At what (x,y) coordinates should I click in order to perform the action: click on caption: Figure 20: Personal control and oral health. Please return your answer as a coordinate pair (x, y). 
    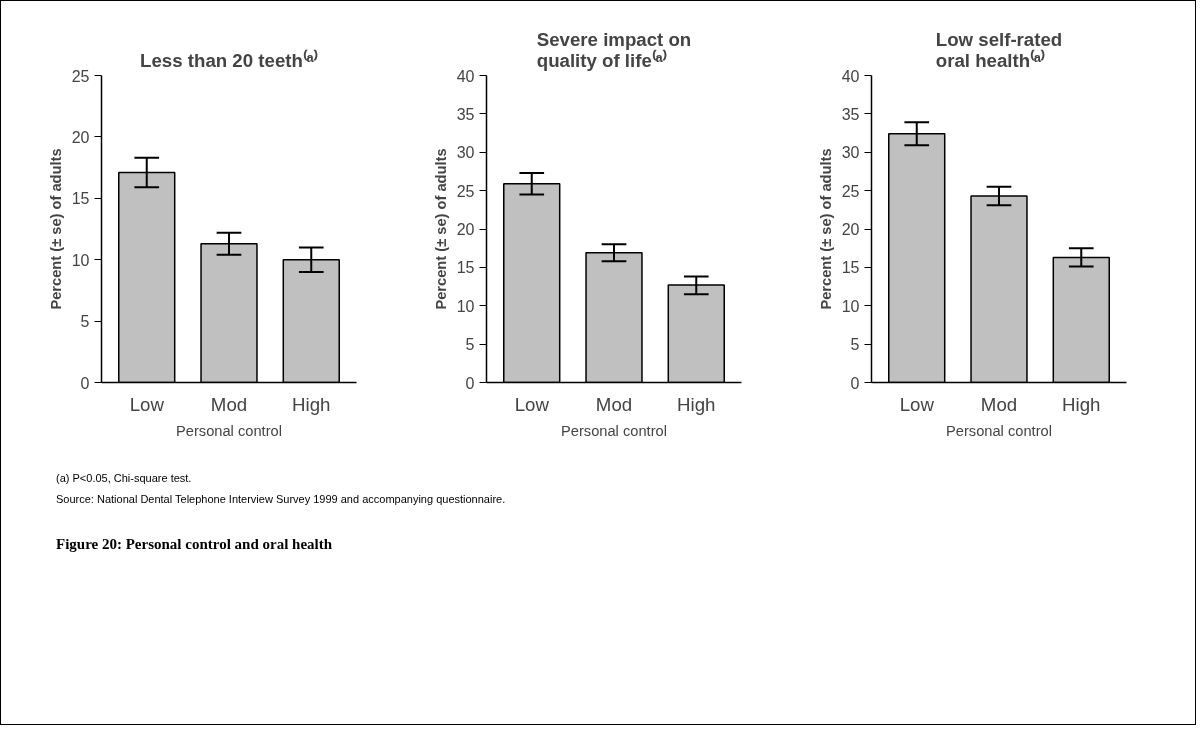
    Looking at the image, I should click on (194, 545).